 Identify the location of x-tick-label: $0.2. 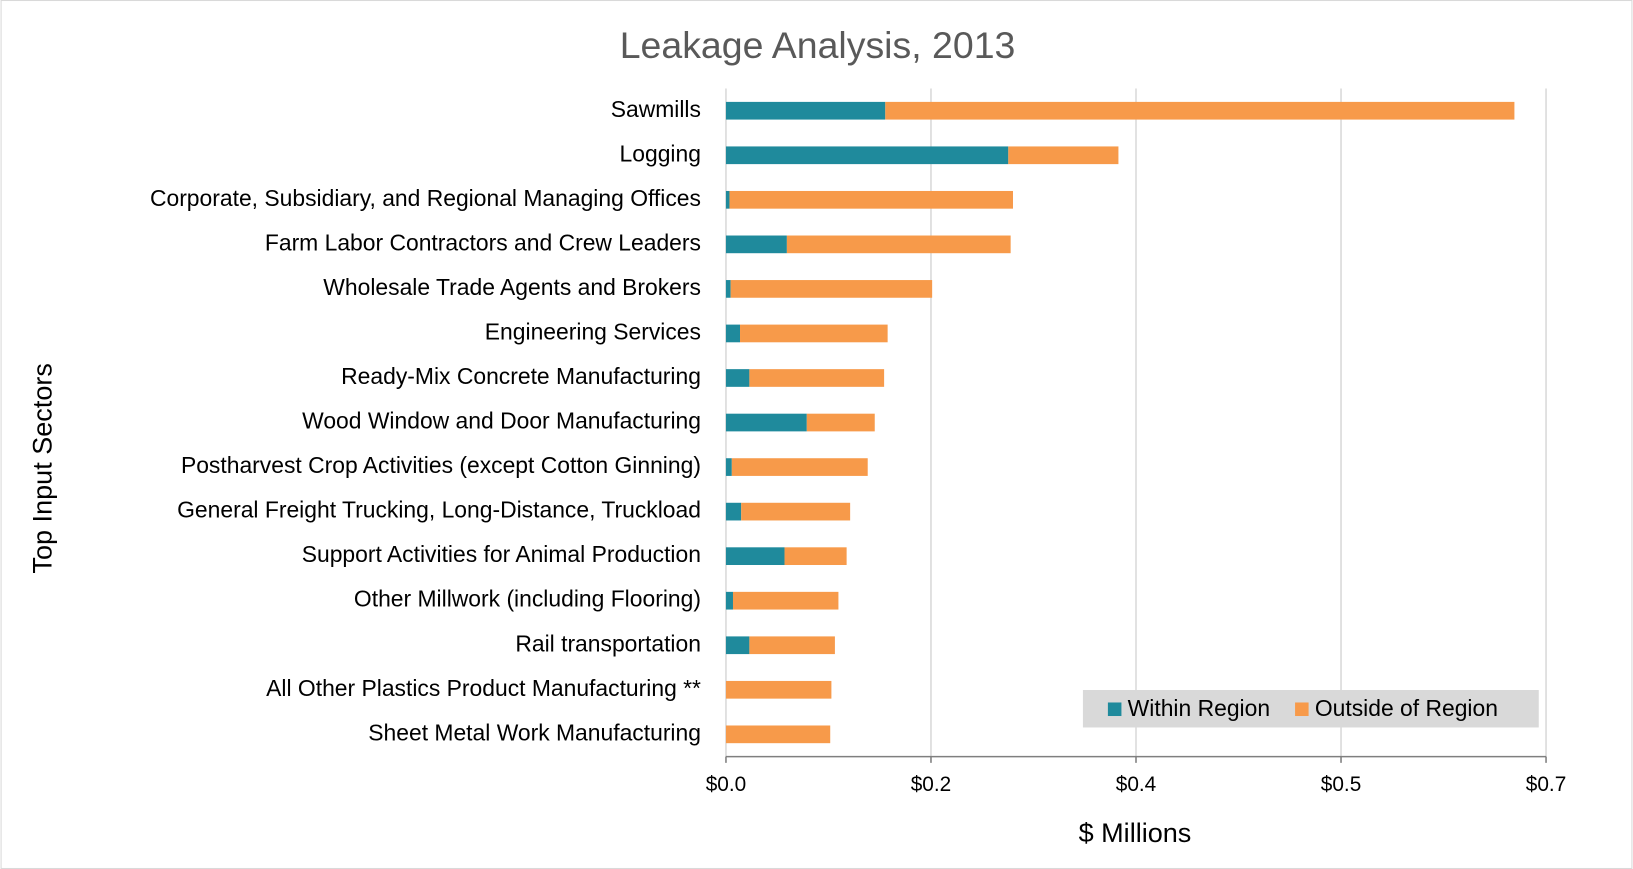
(931, 784).